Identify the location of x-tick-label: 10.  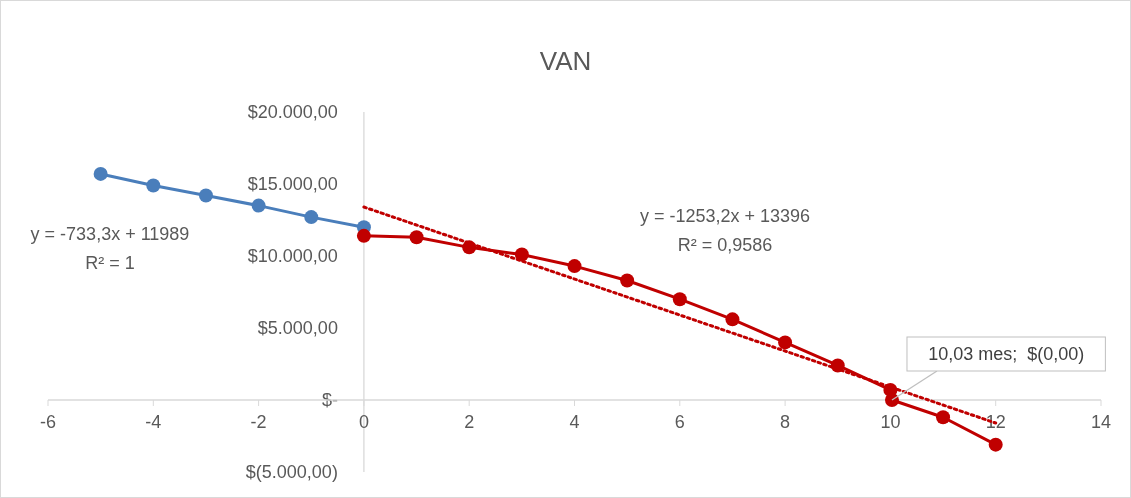
(890, 422).